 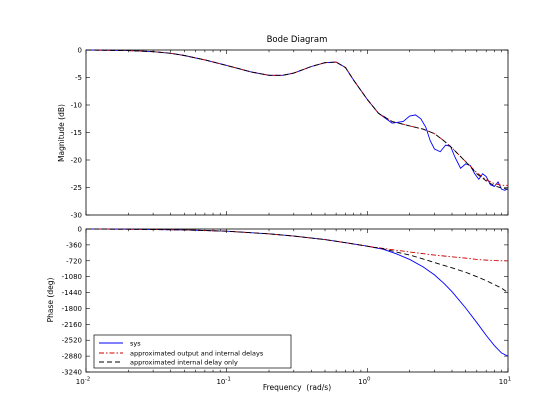 I want to click on phase-ytick-label: 0, so click(x=80, y=230).